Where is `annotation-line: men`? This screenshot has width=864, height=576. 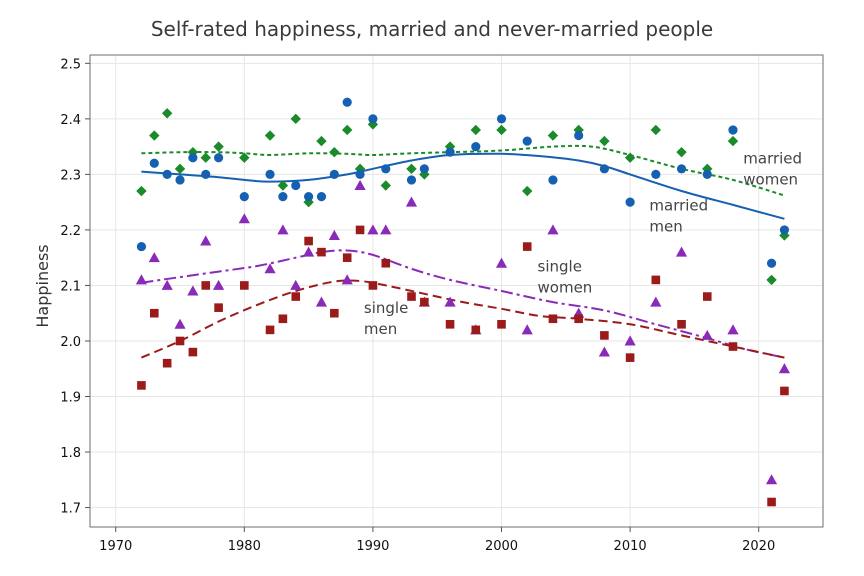
annotation-line: men is located at coordinates (665, 226).